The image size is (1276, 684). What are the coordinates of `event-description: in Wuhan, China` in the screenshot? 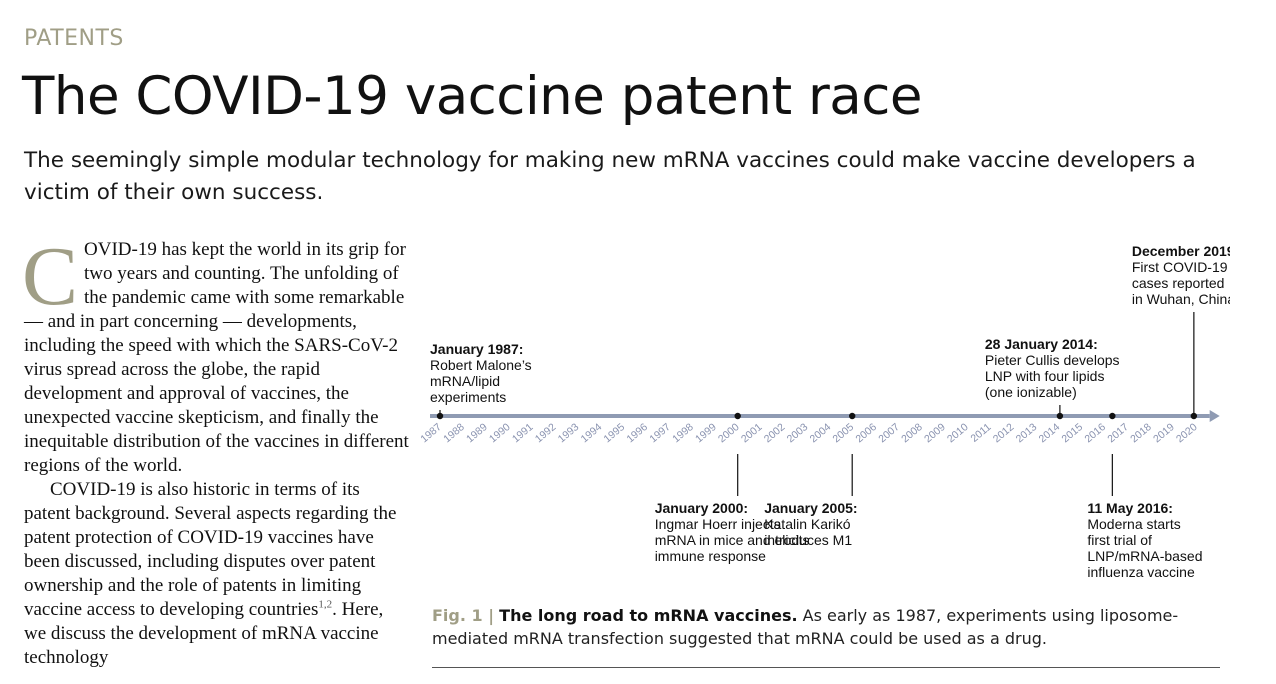 It's located at (1181, 299).